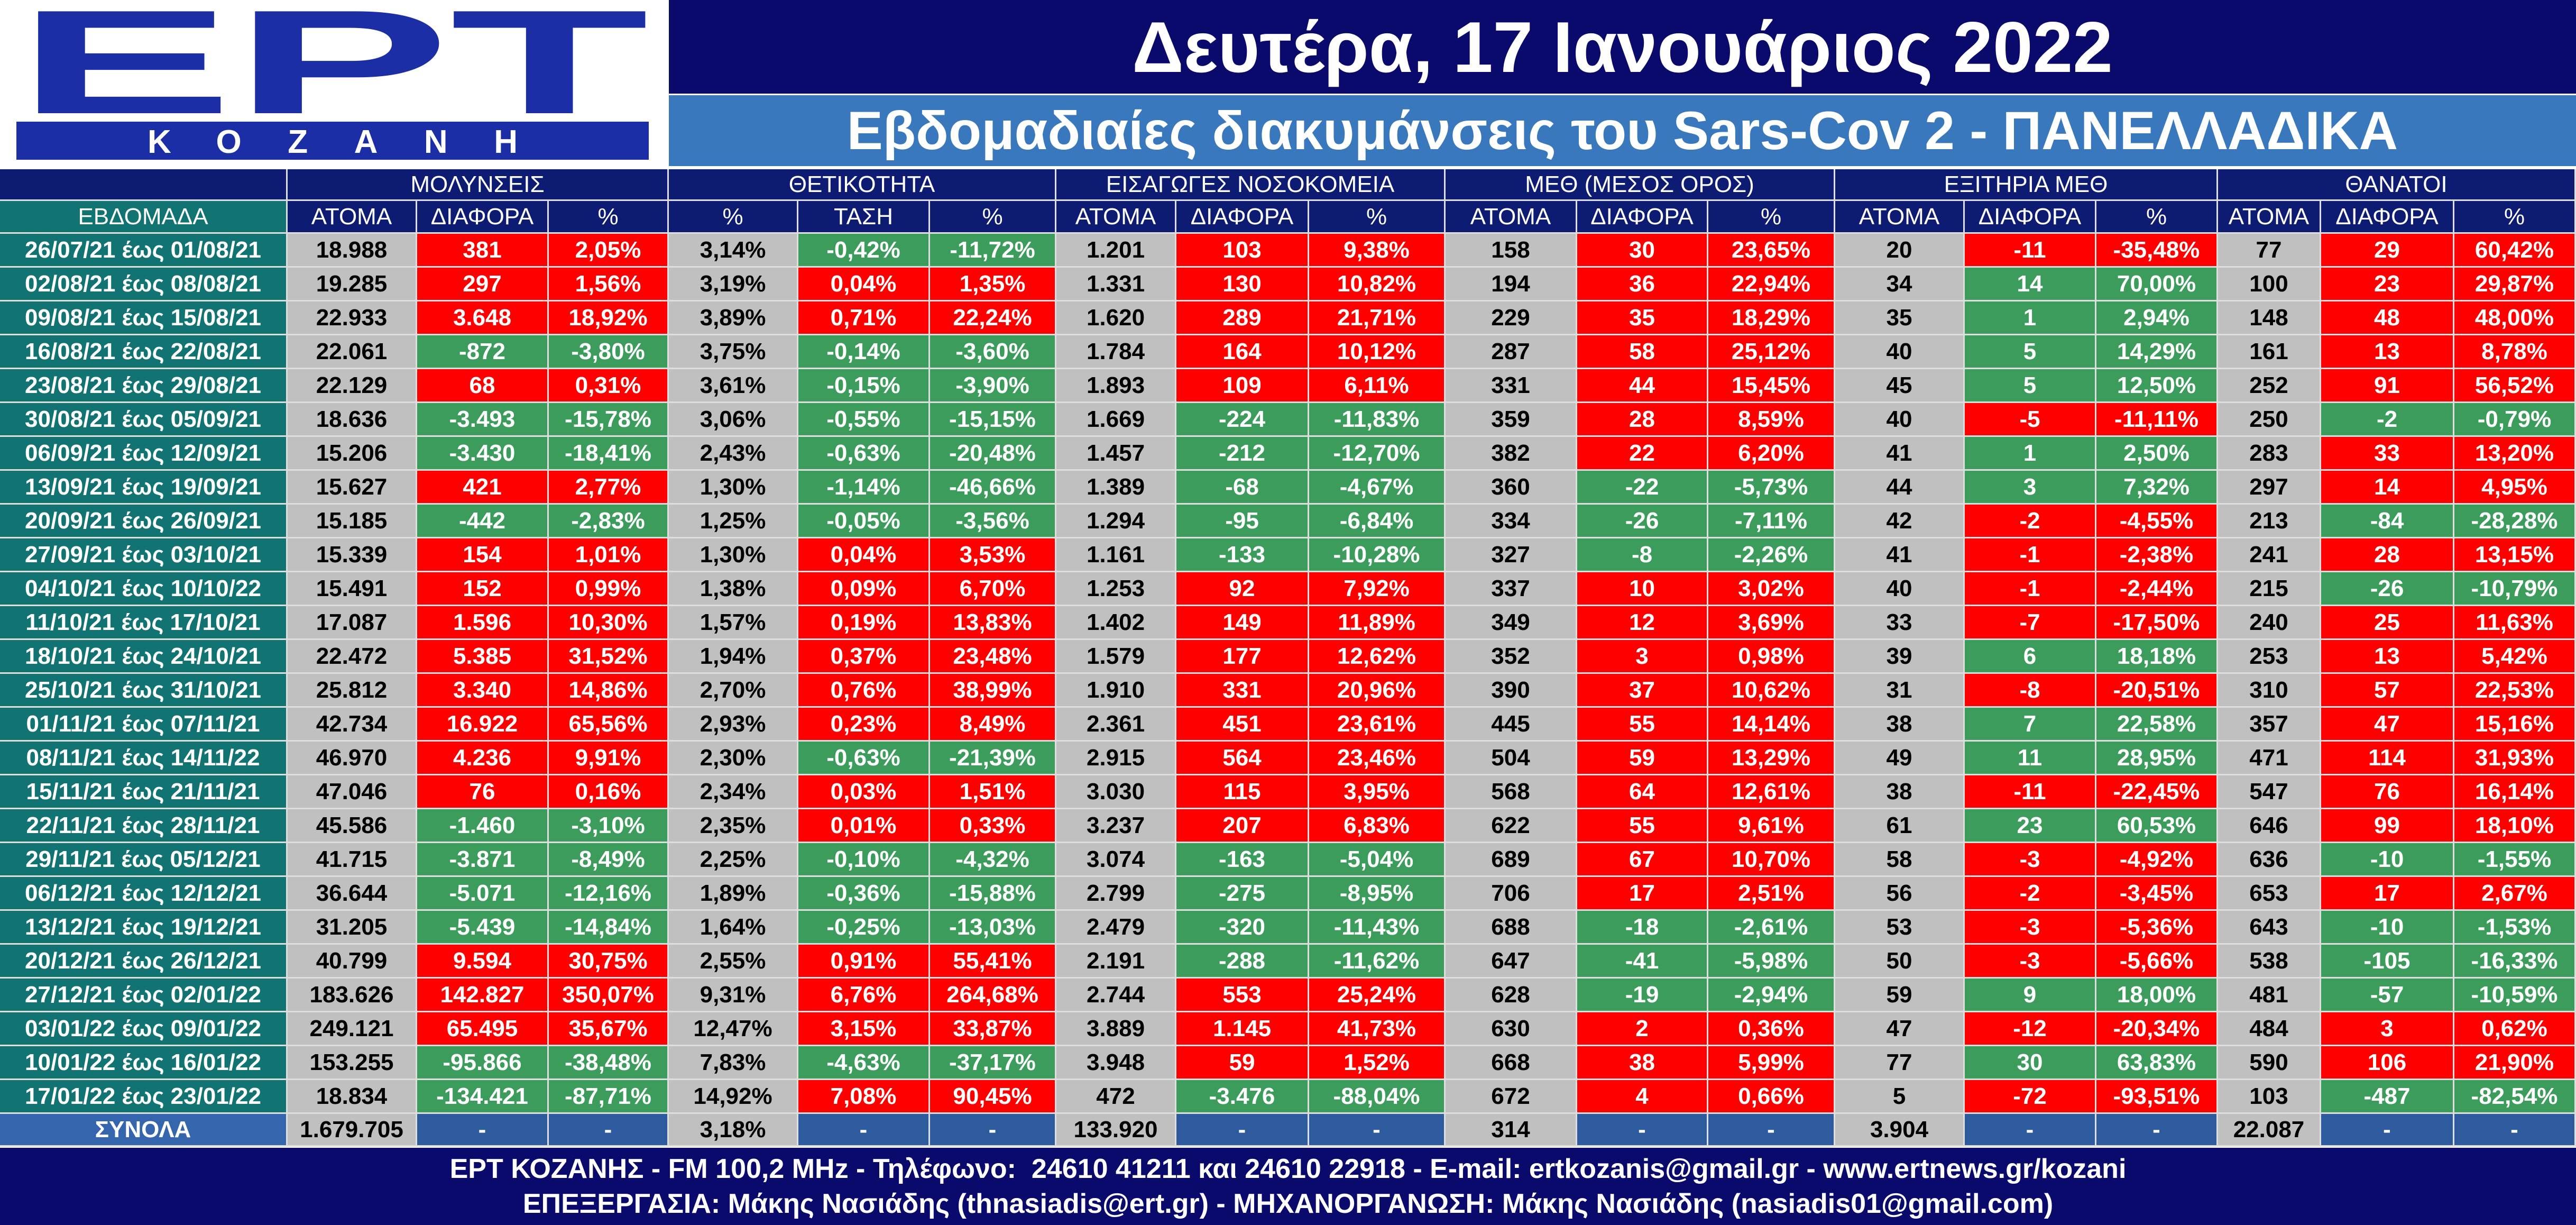 The width and height of the screenshot is (2576, 1225). I want to click on icu-discharges-pct-cell: 18,18%, so click(2157, 657).